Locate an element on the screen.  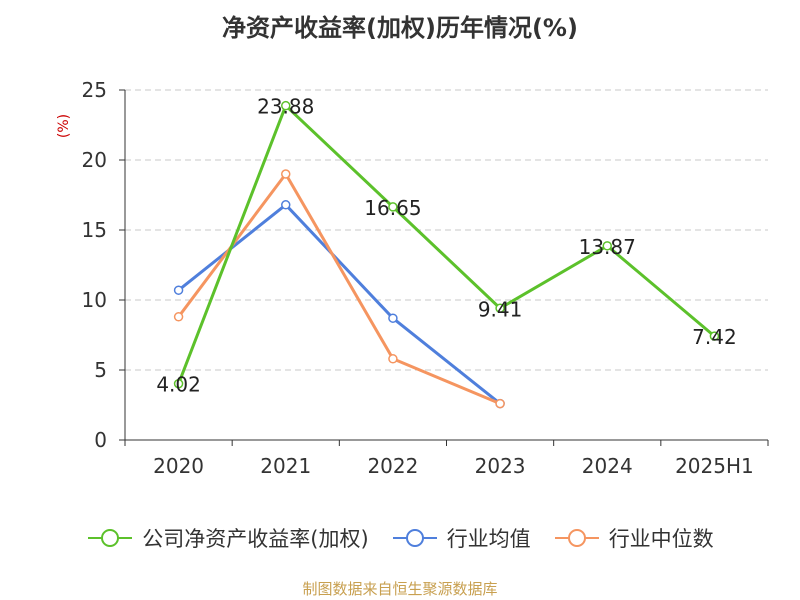
y-tick-label: 0 is located at coordinates (100, 440).